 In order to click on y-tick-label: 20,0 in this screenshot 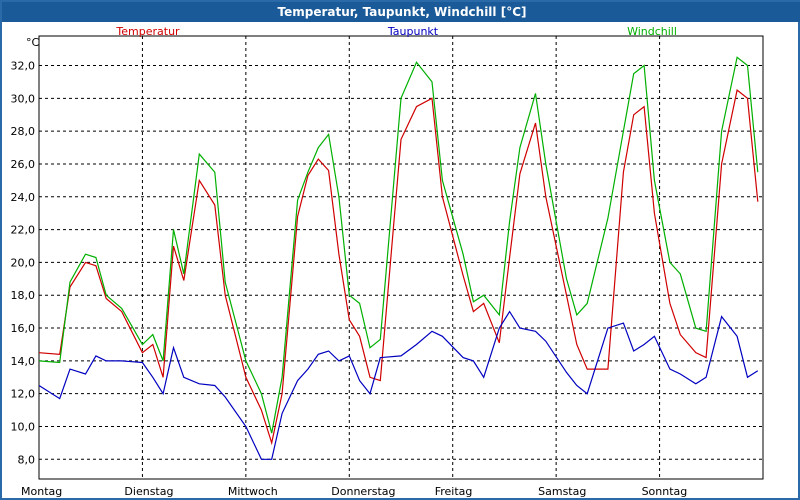, I will do `click(23, 262)`.